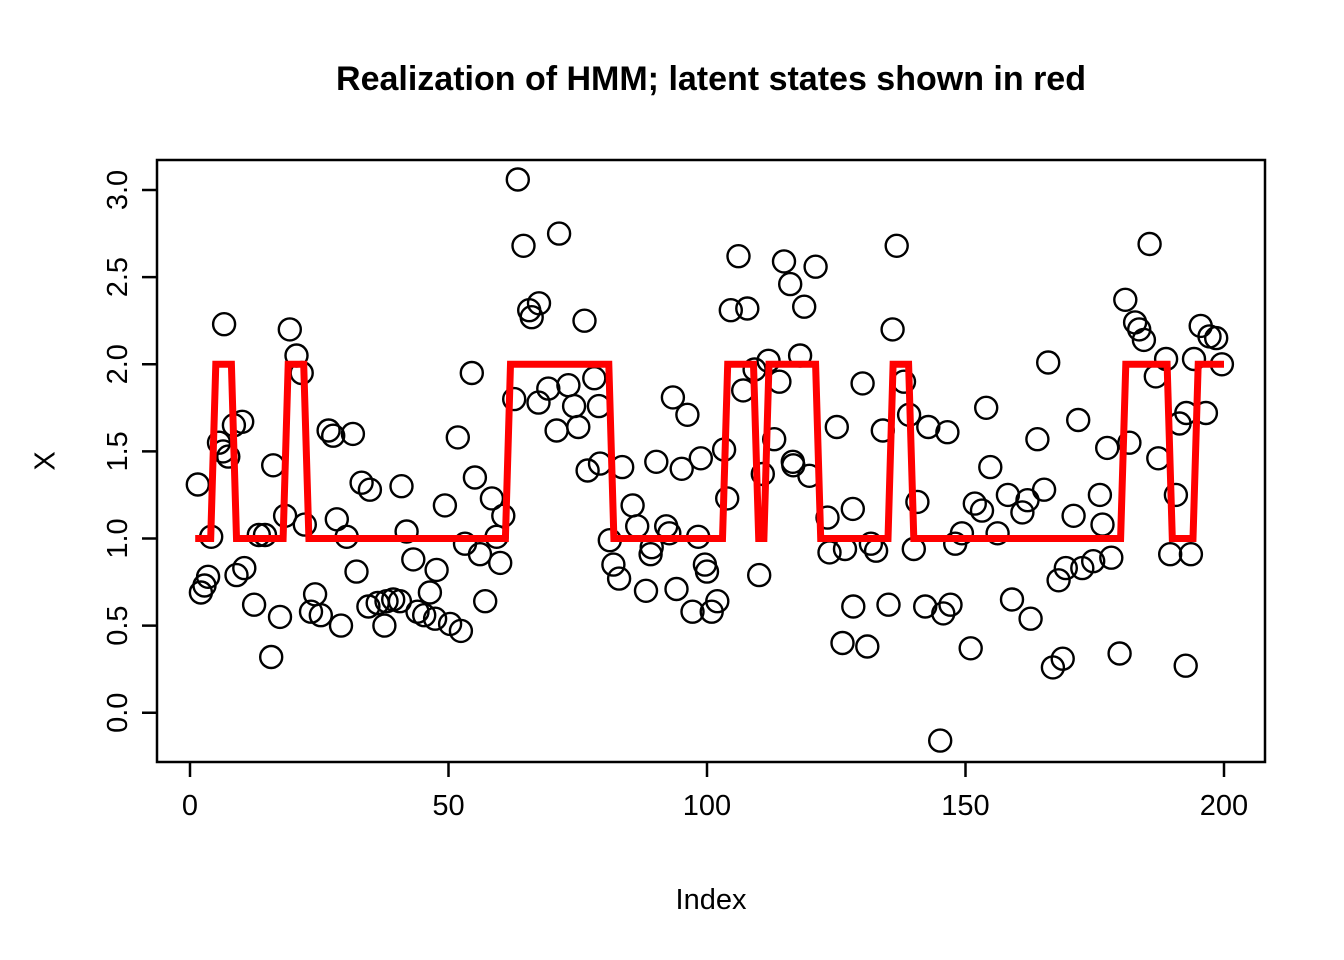 Image resolution: width=1344 pixels, height=960 pixels. I want to click on y-tick-label: 0.0, so click(118, 713).